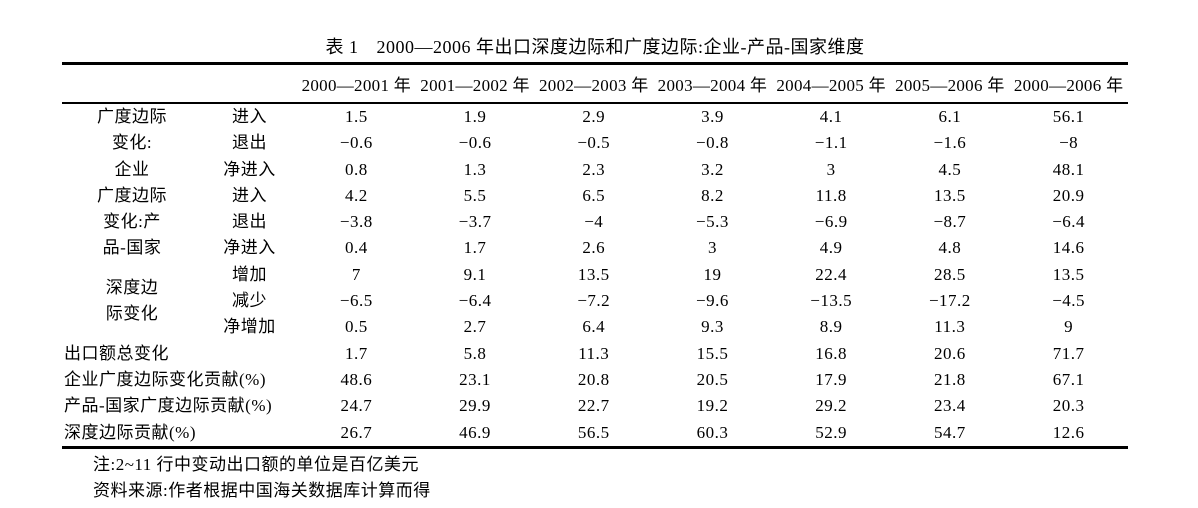 The height and width of the screenshot is (508, 1198). I want to click on table-row: 净增加 0.5 2.7 6.4 9.3 8.9 11.3 9, so click(595, 327).